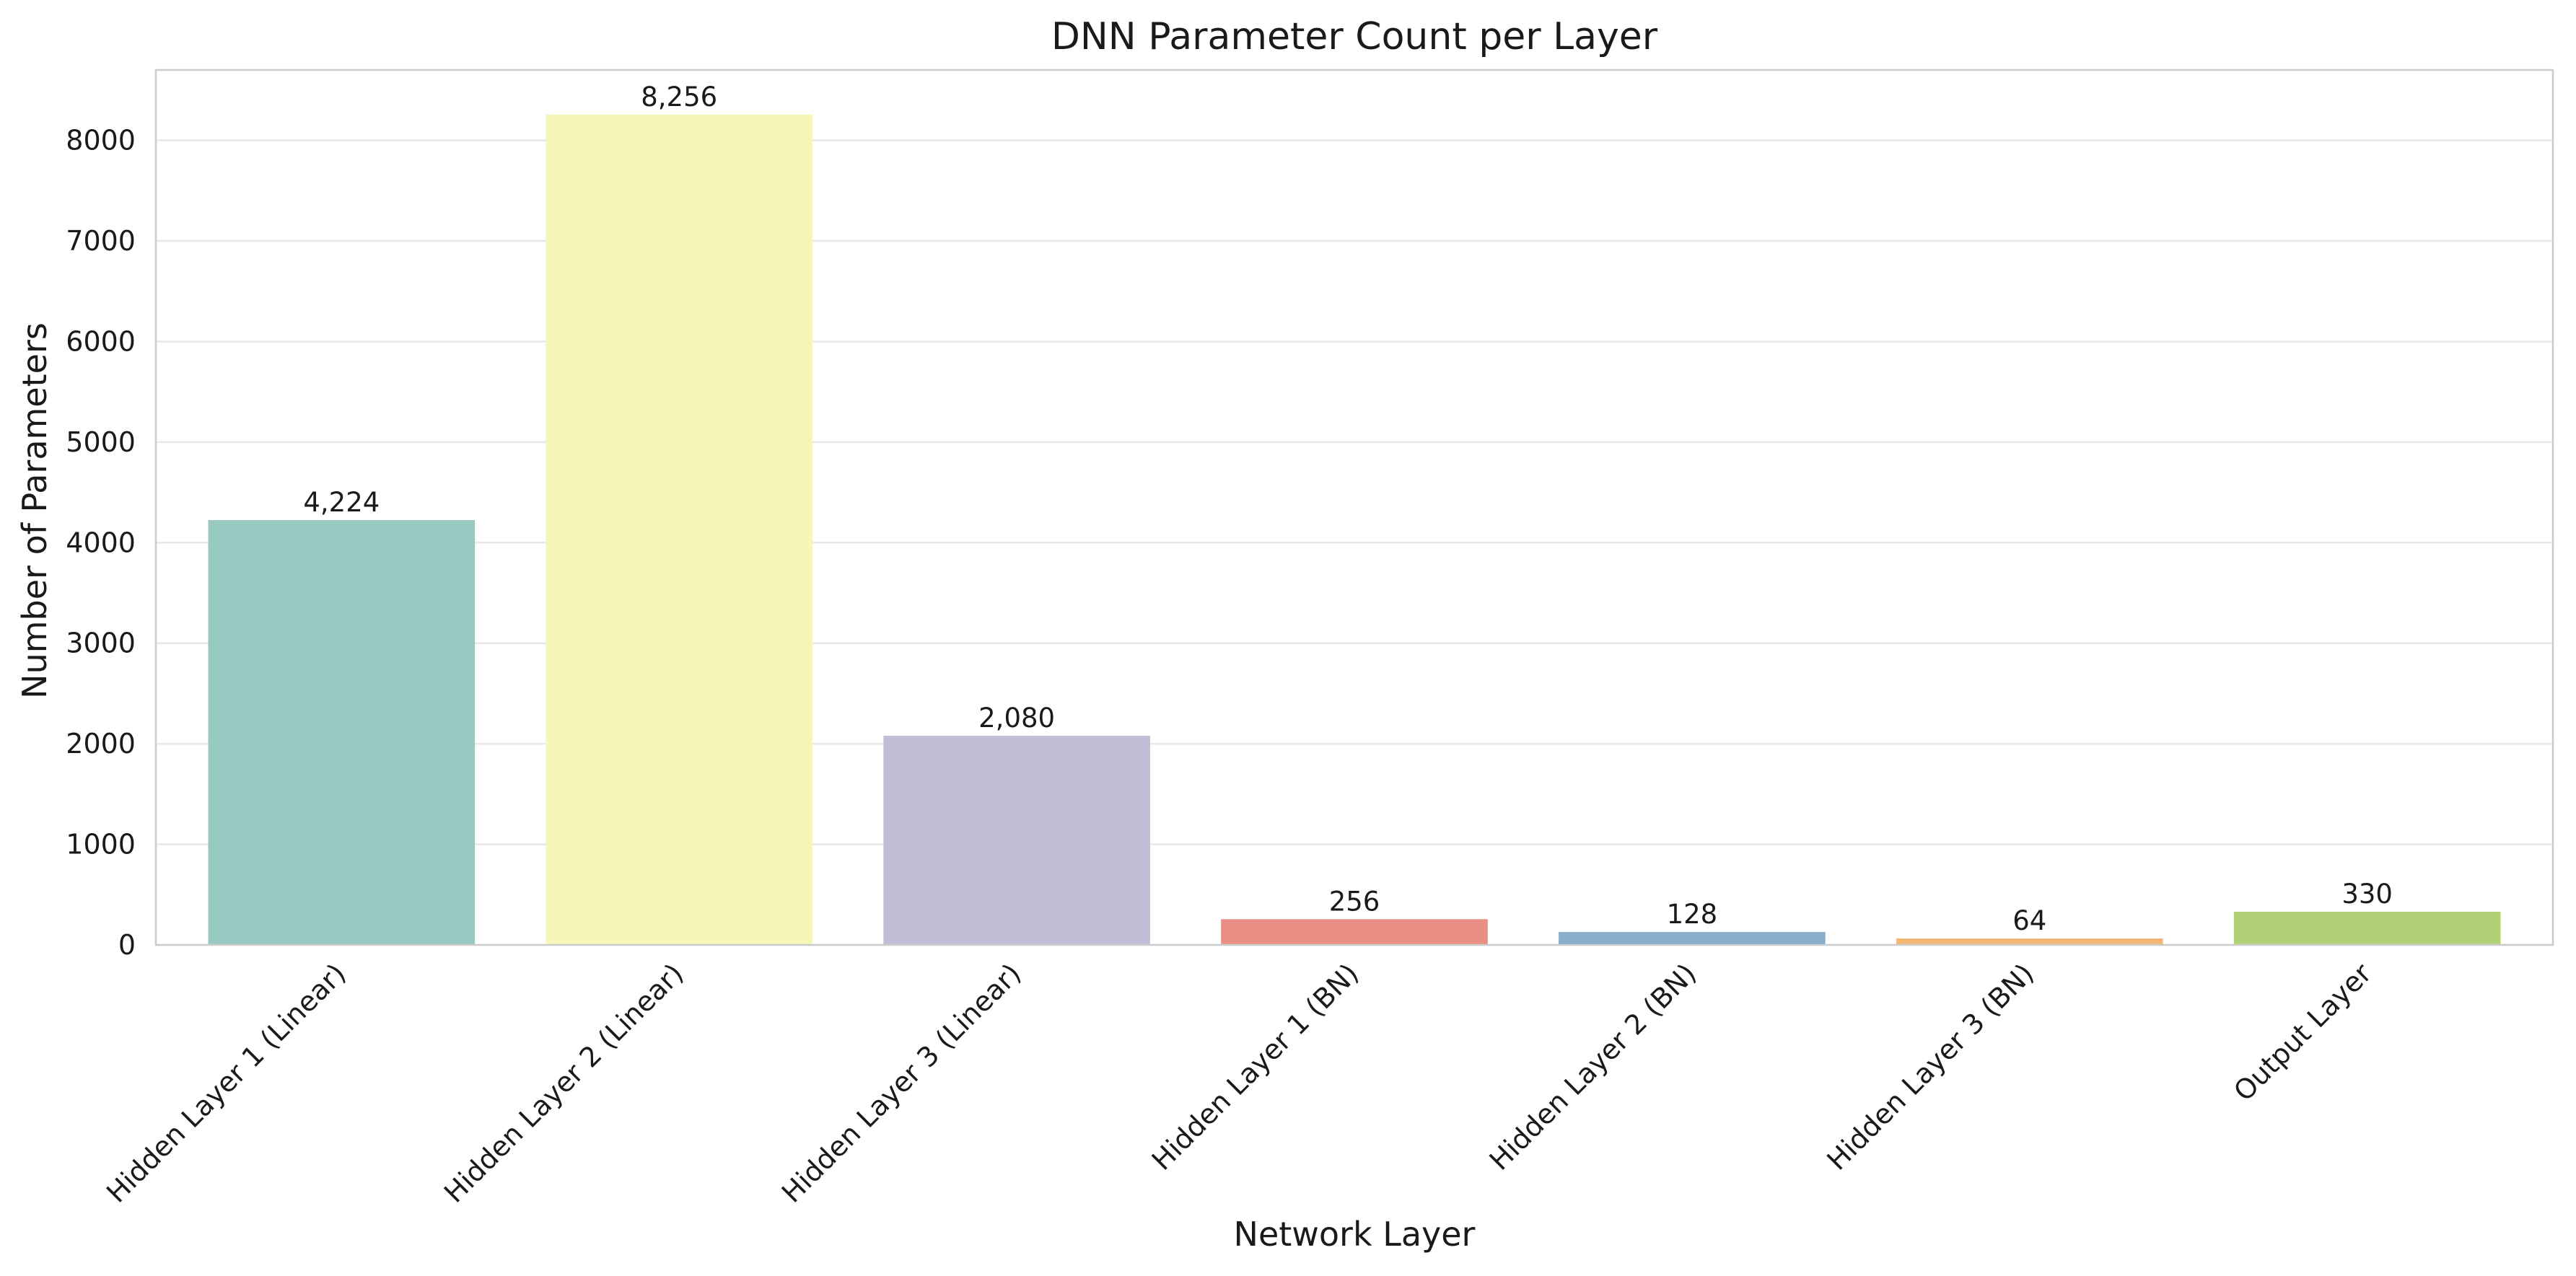  I want to click on y-tick-label: 4000, so click(101, 542).